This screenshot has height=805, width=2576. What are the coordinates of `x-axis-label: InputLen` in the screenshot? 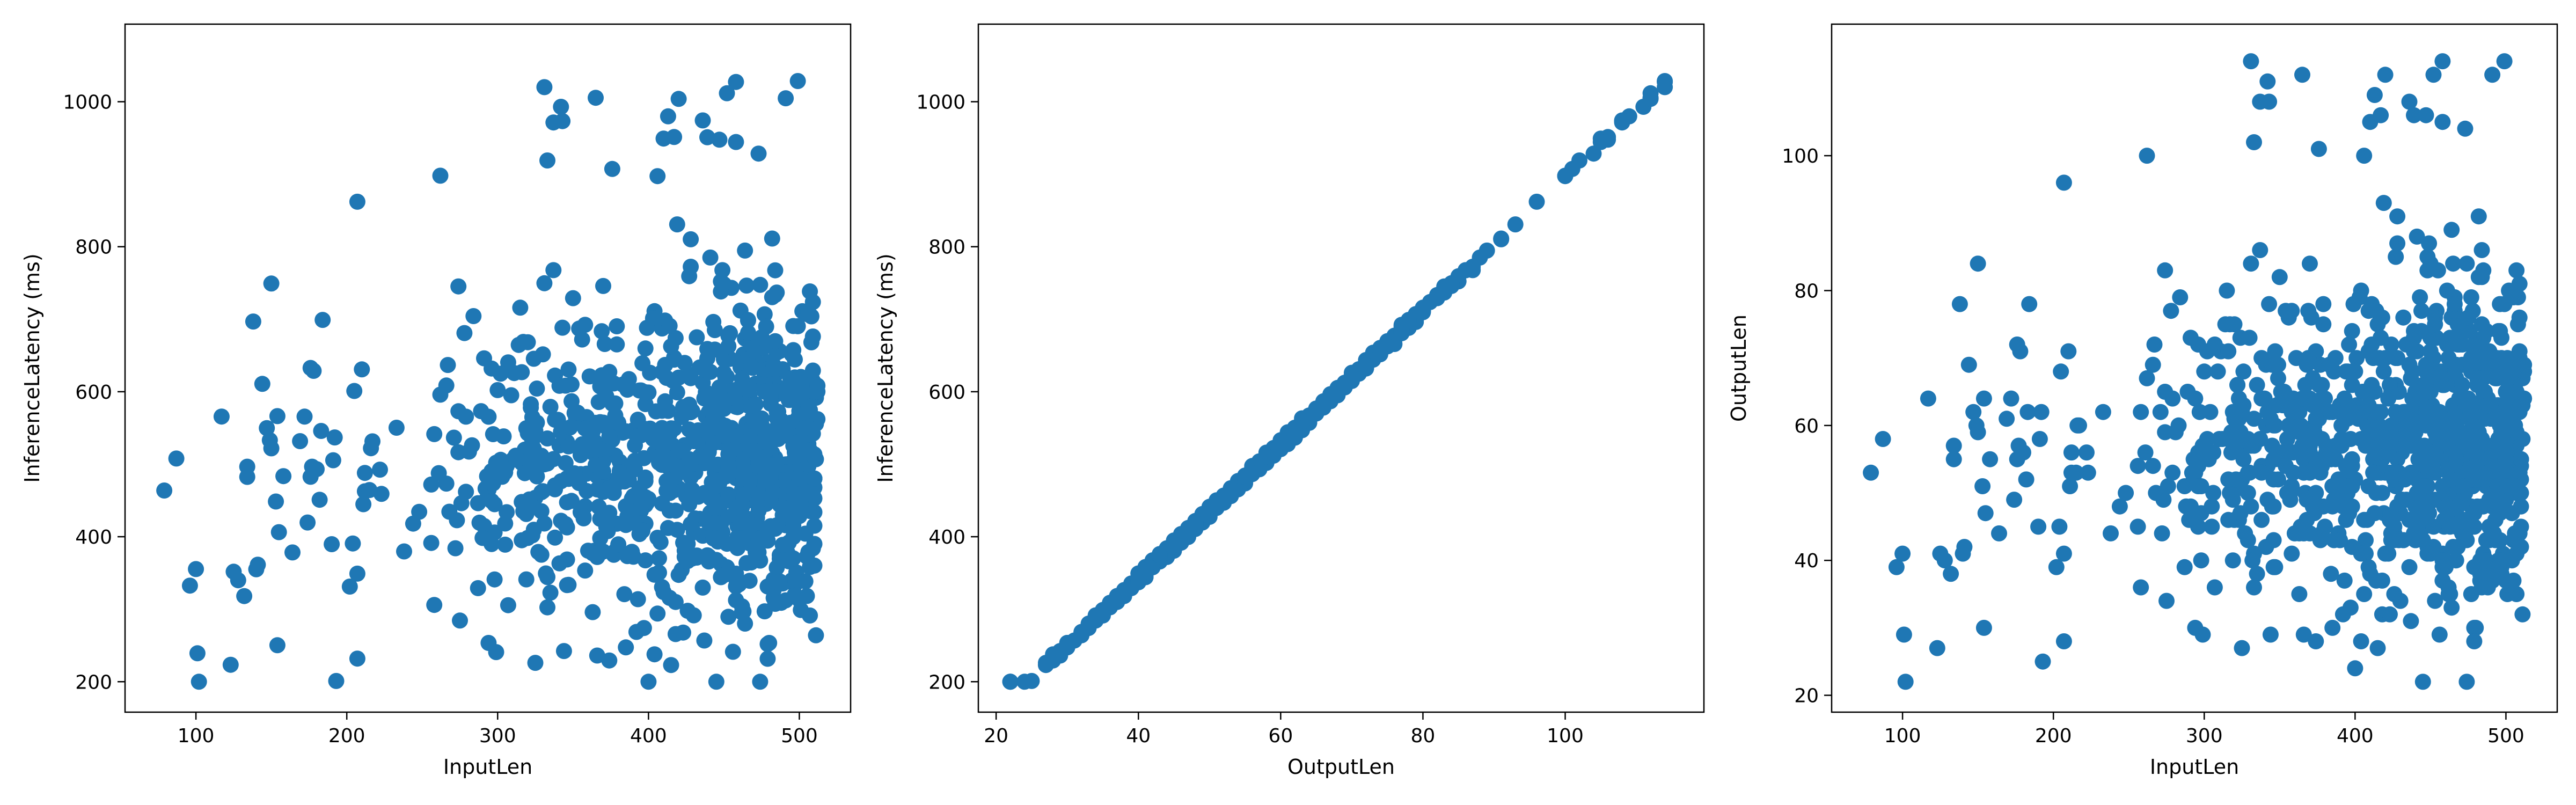 It's located at (487, 767).